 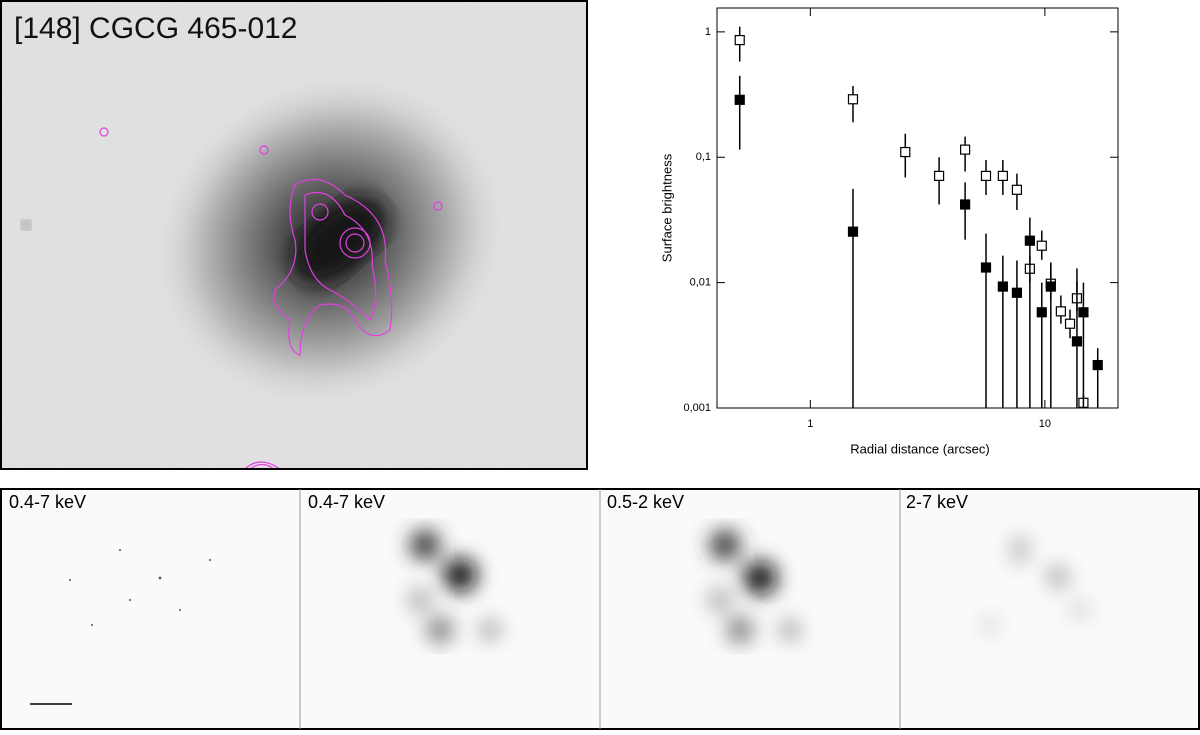 I want to click on panel-label: 2-7 keV, so click(x=937, y=502).